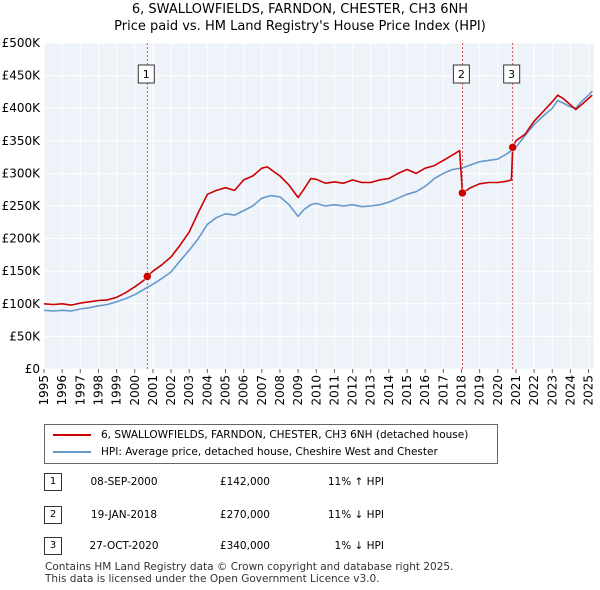 This screenshot has width=600, height=590. Describe the element at coordinates (25, 336) in the screenshot. I see `y-tick-label: £50K` at that location.